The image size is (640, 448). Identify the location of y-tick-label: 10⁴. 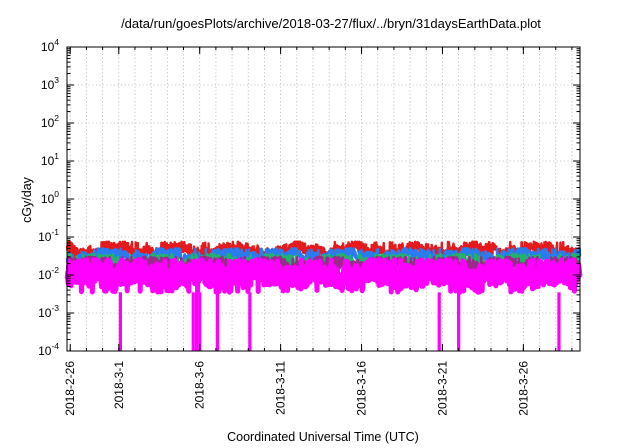
(50, 45).